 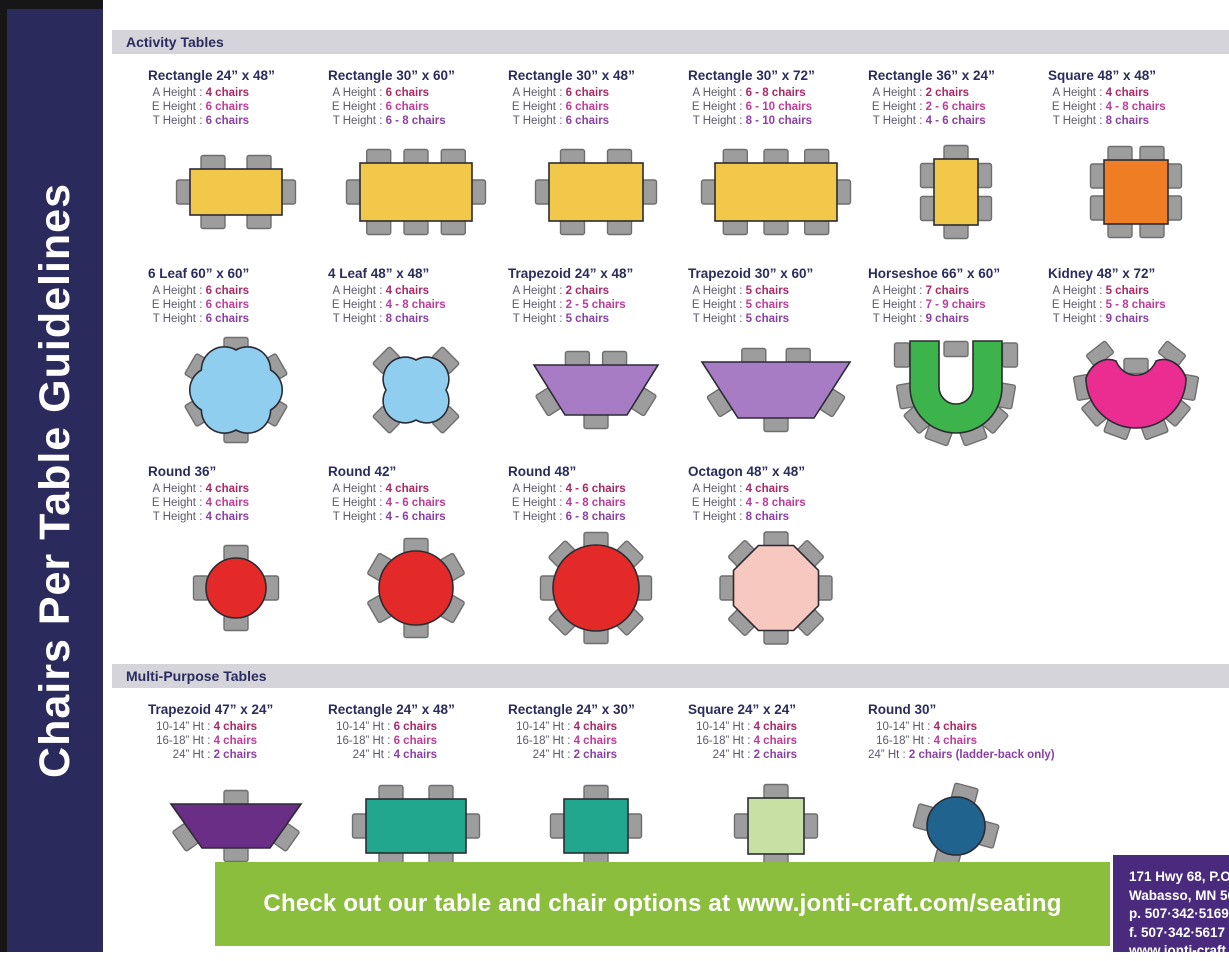 I want to click on spec-row: E Height : 6 - 10 chairs, so click(x=778, y=107).